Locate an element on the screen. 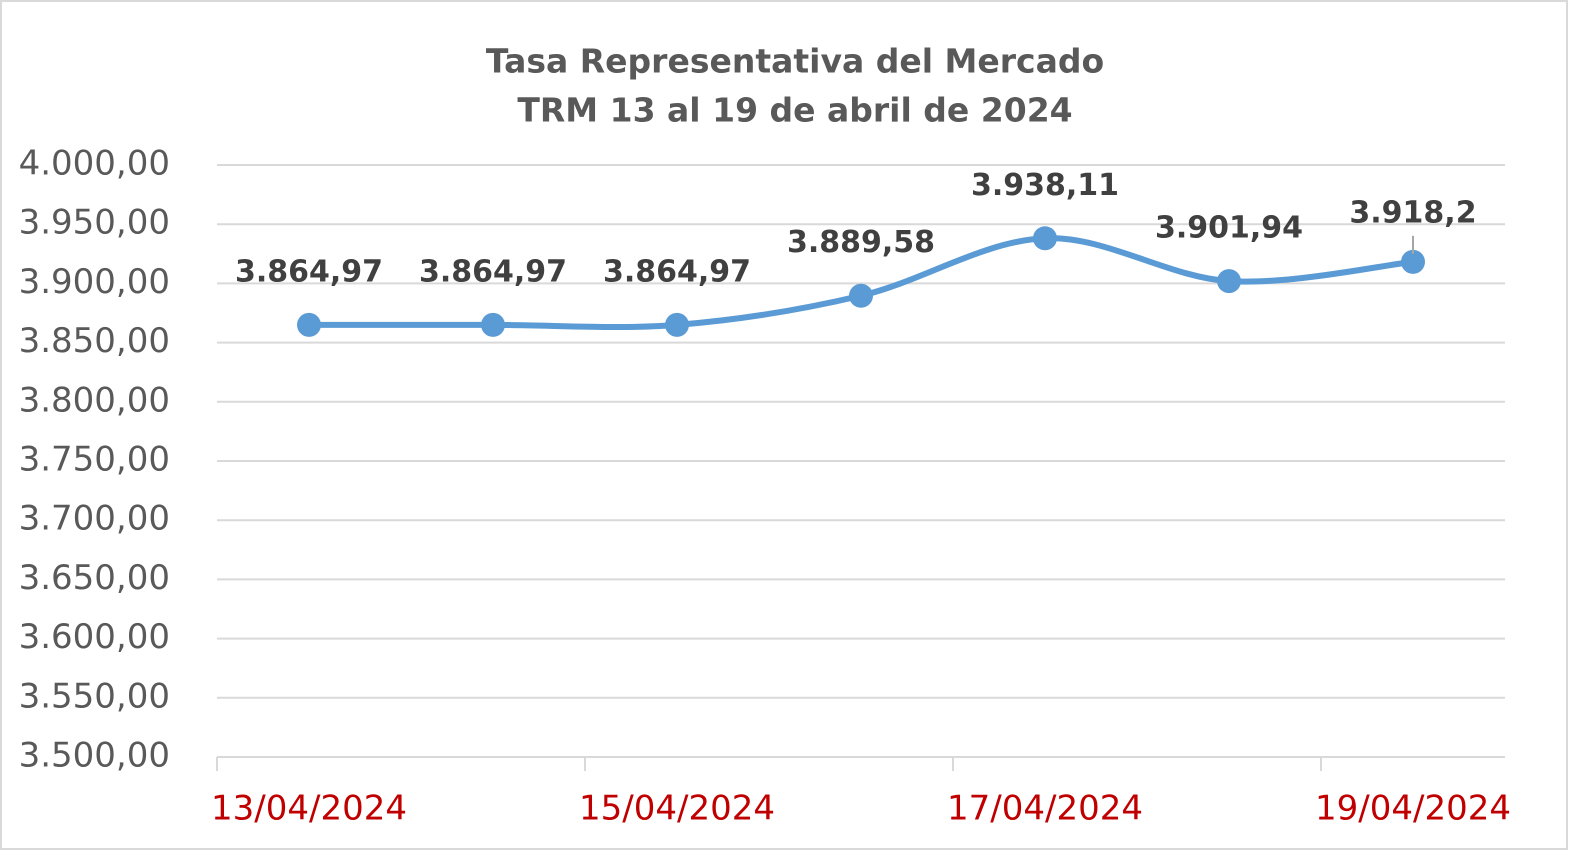 This screenshot has height=855, width=1575. y-tick-label: 3.800,00 is located at coordinates (94, 400).